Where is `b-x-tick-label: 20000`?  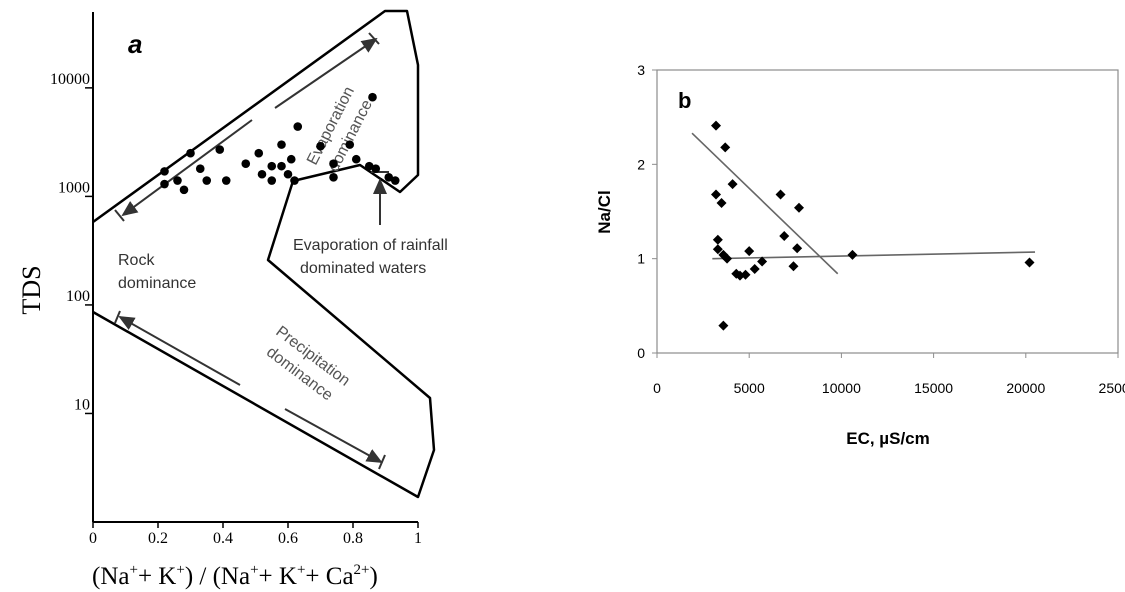 b-x-tick-label: 20000 is located at coordinates (1025, 388).